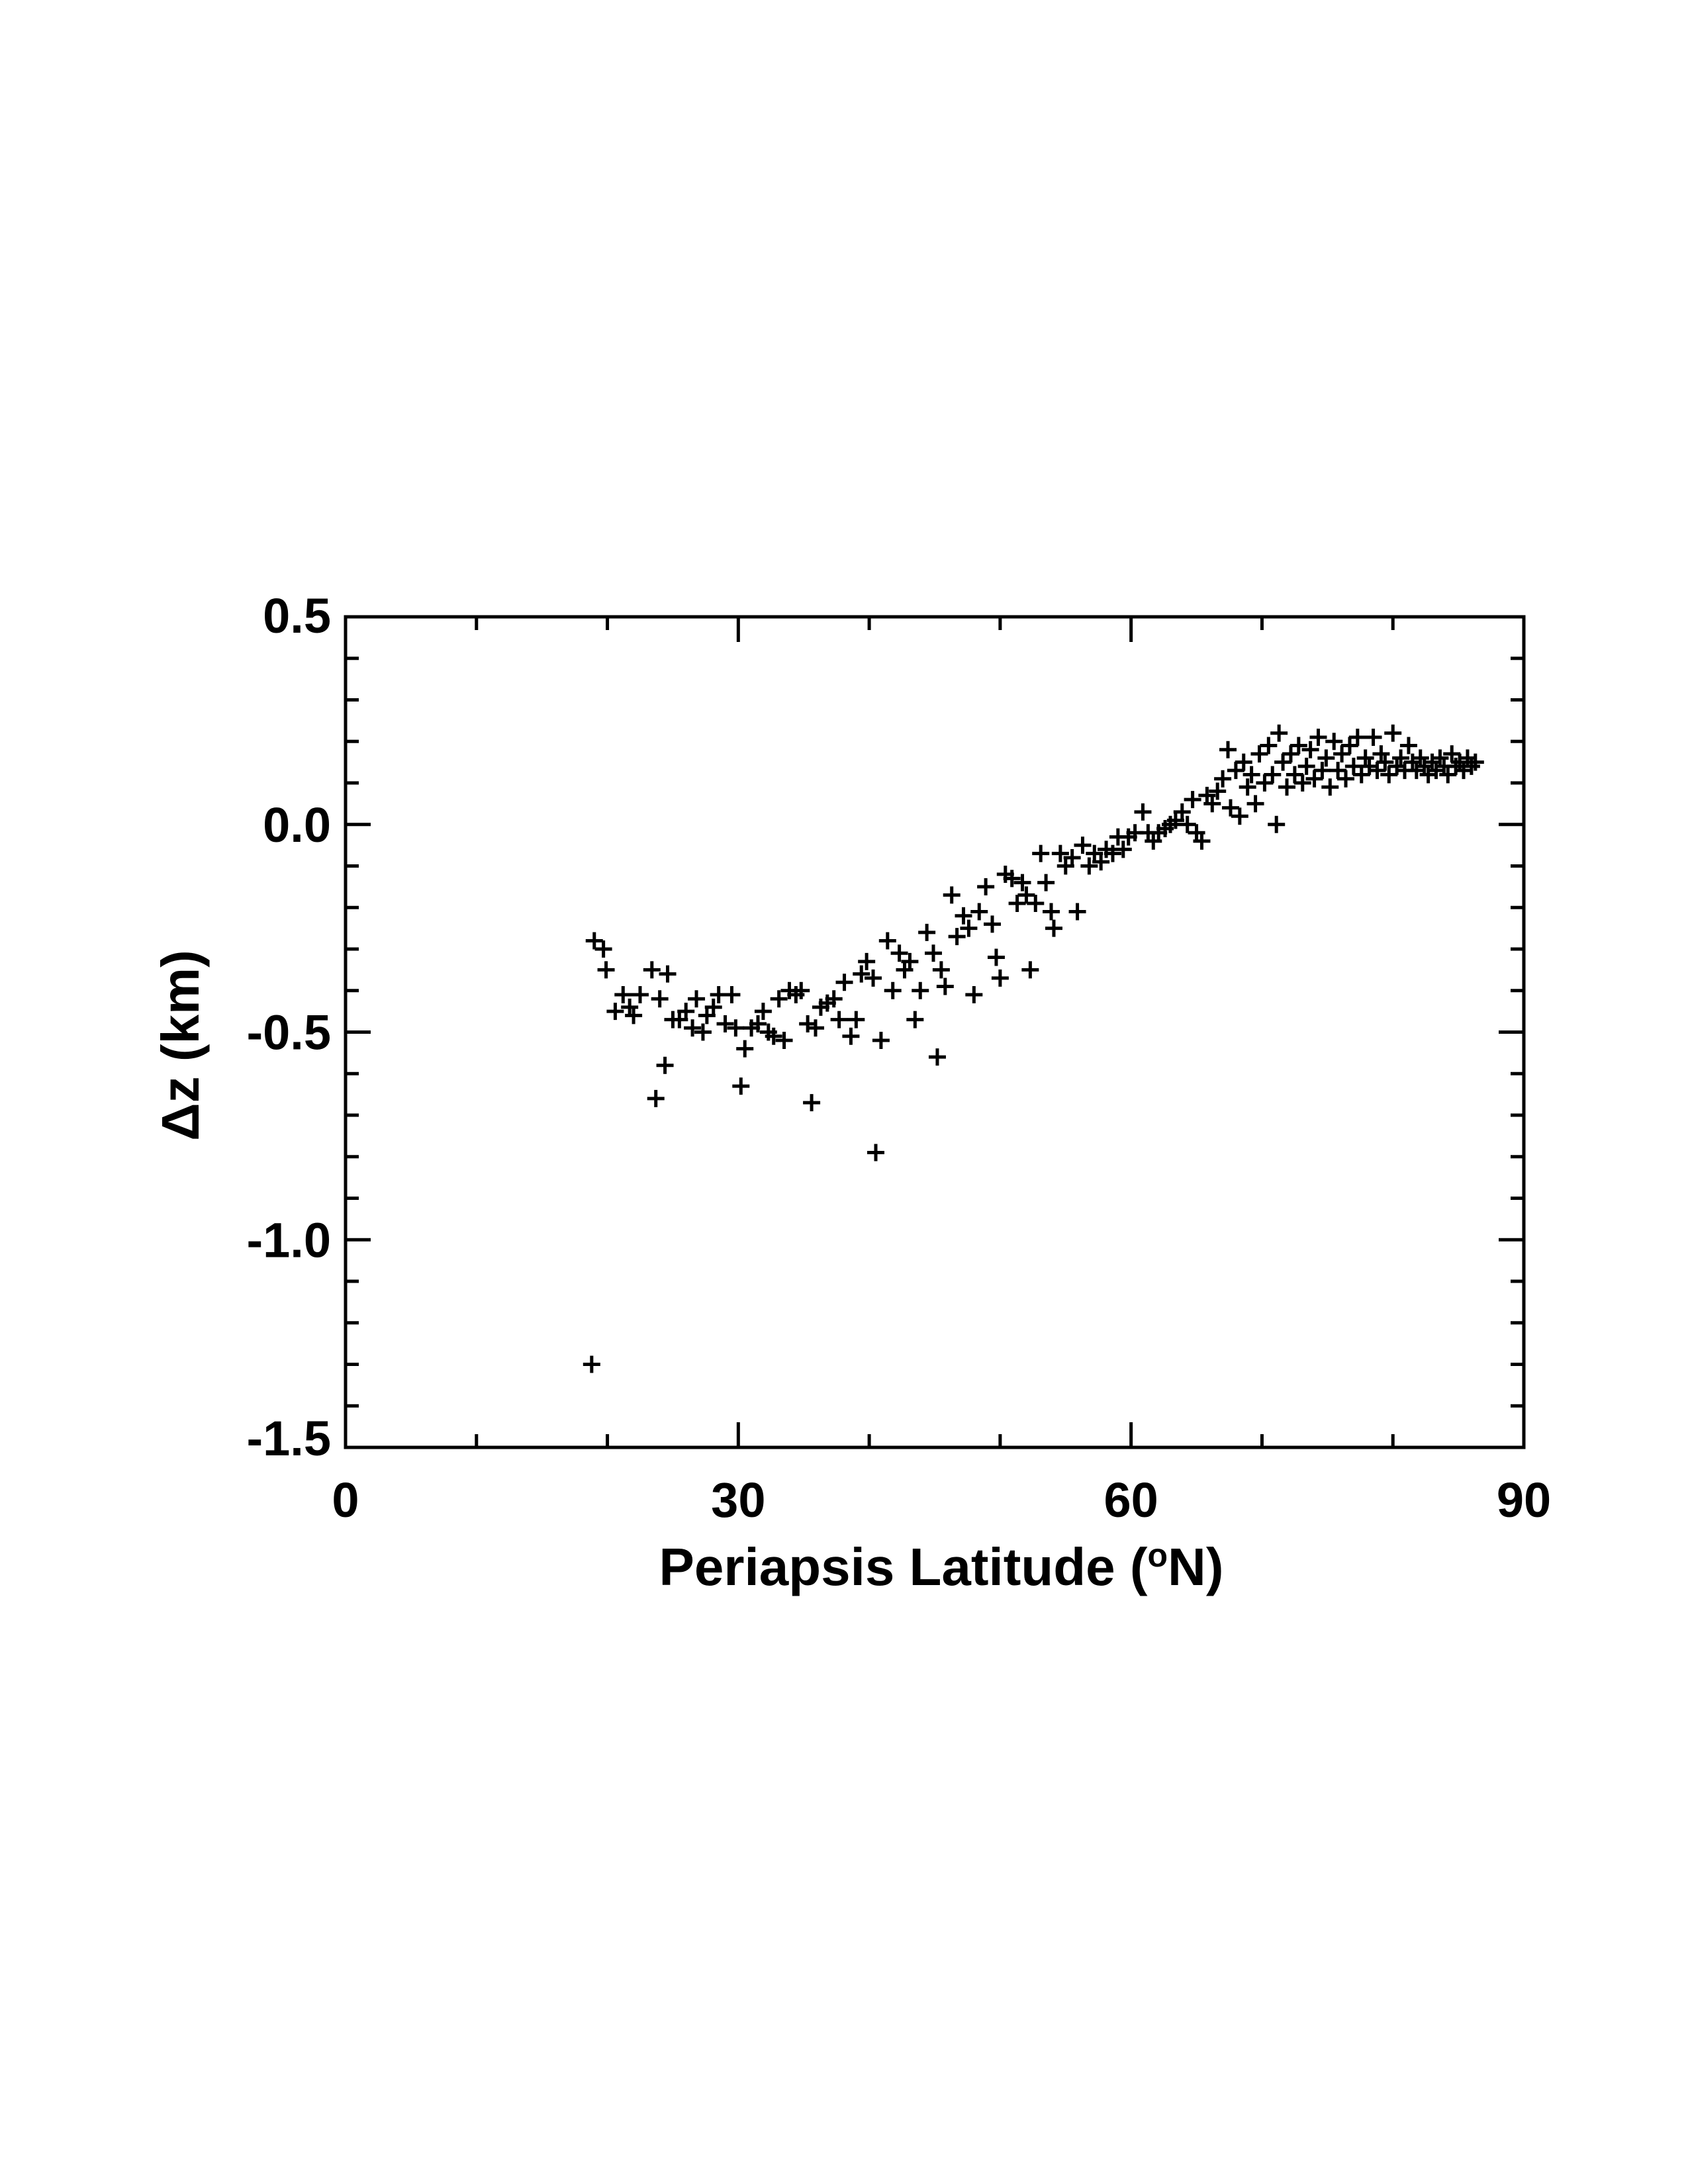  I want to click on y-tick-label: 0.5, so click(297, 616).